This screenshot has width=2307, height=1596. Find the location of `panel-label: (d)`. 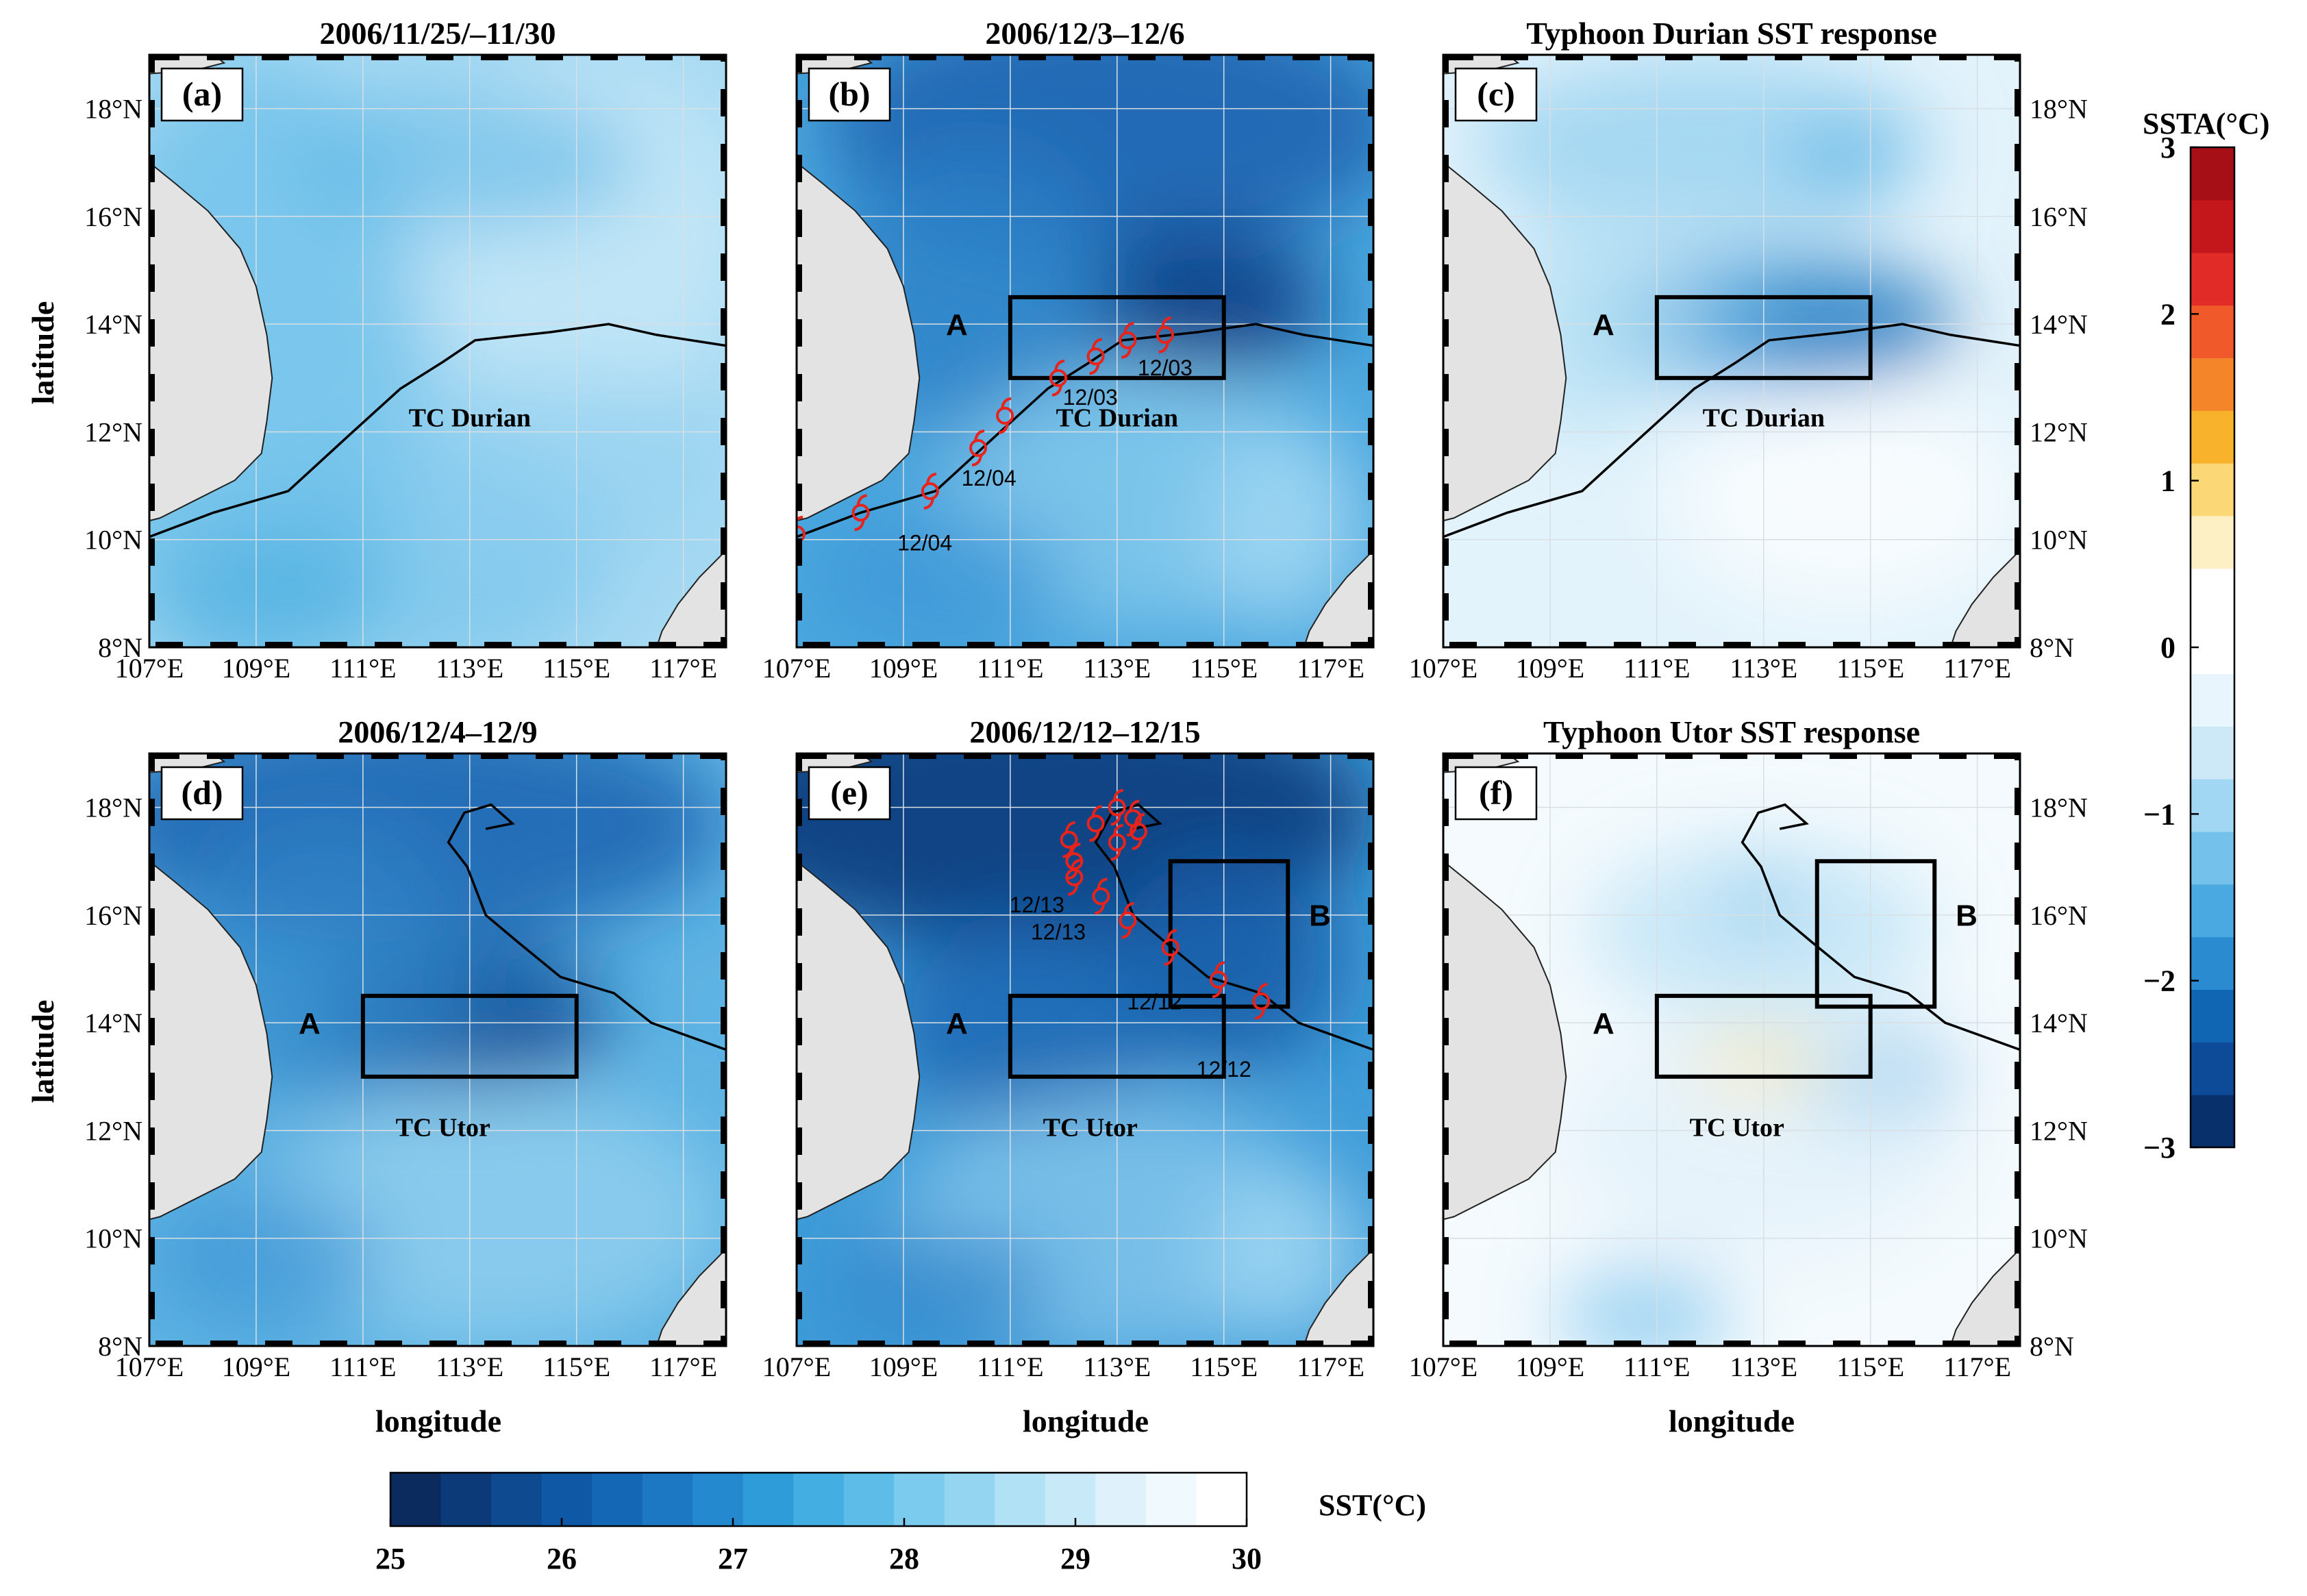

panel-label: (d) is located at coordinates (202, 792).